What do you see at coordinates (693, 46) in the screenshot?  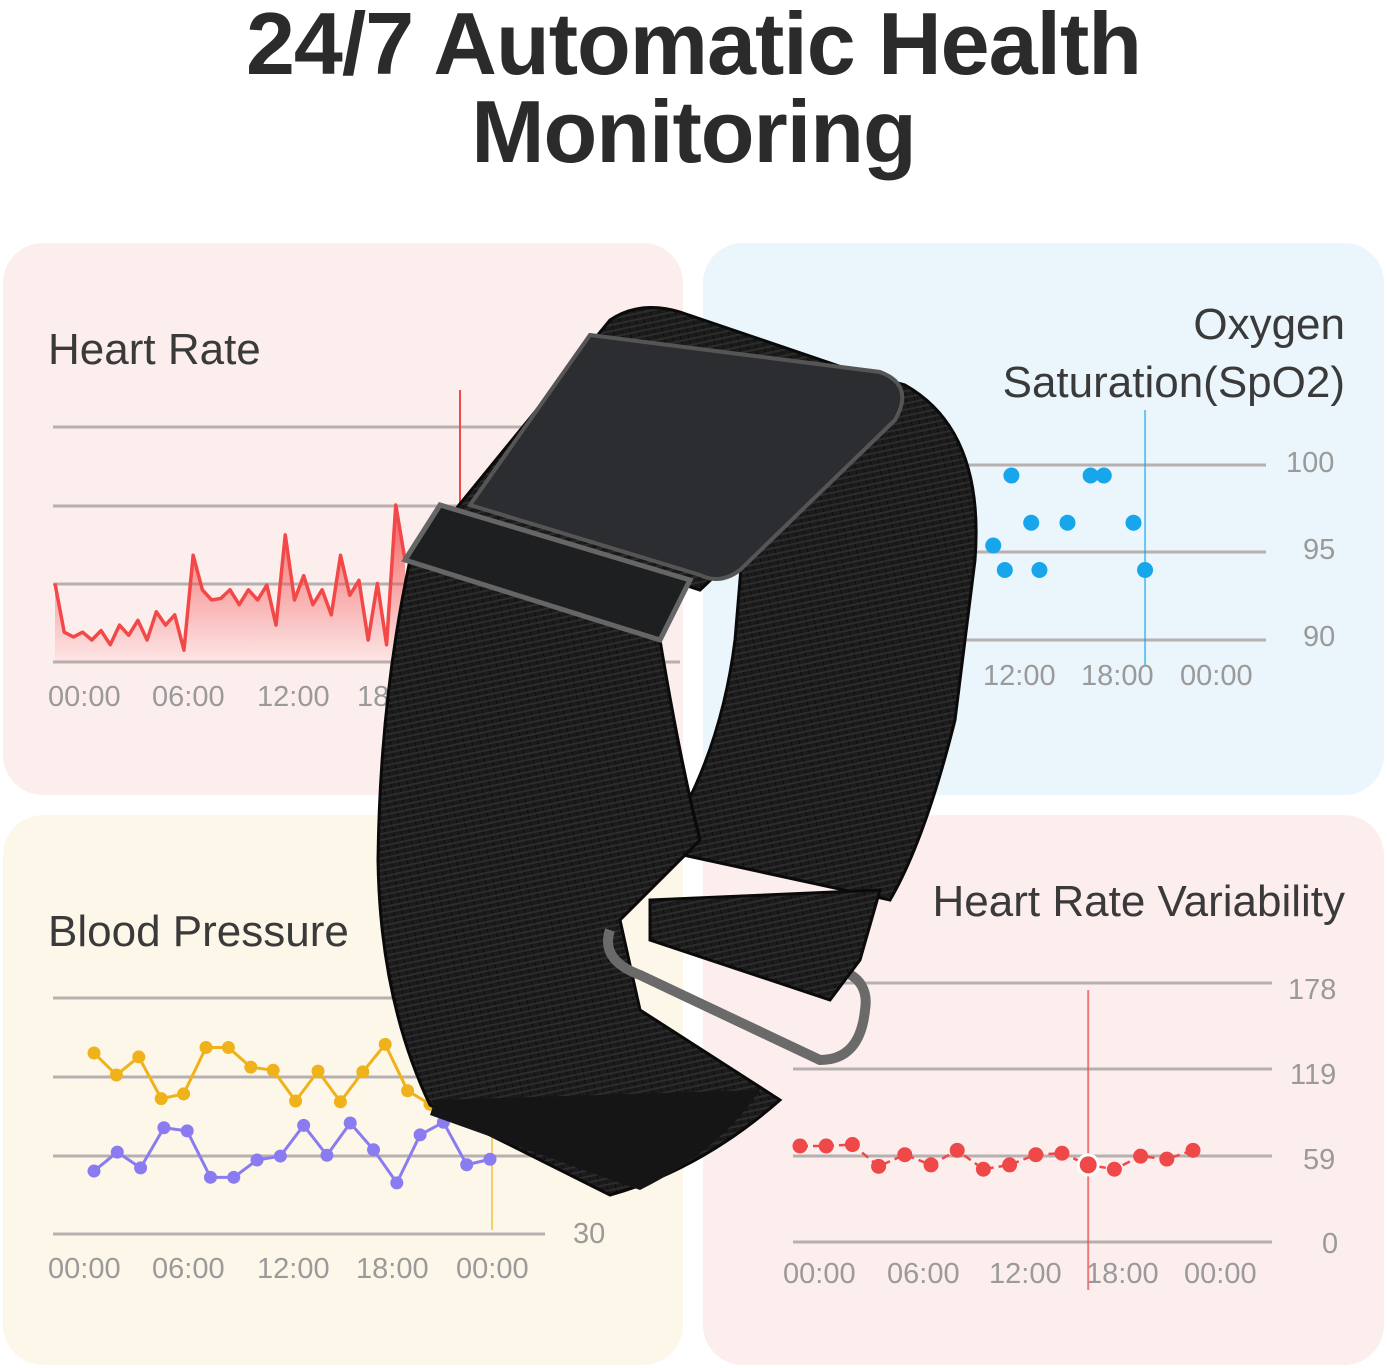 I see `headline-line1: 24/7 Automatic Health` at bounding box center [693, 46].